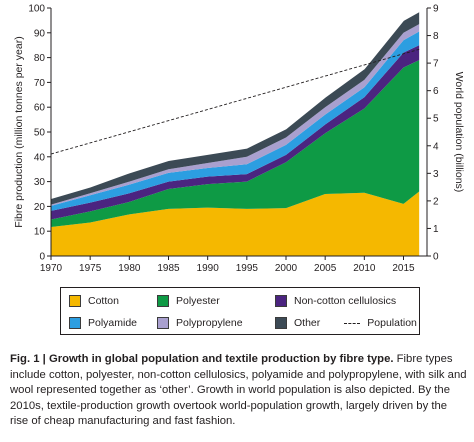 Image resolution: width=474 pixels, height=442 pixels. What do you see at coordinates (209, 323) in the screenshot?
I see `legend-label-polypropylene: Polypropylene` at bounding box center [209, 323].